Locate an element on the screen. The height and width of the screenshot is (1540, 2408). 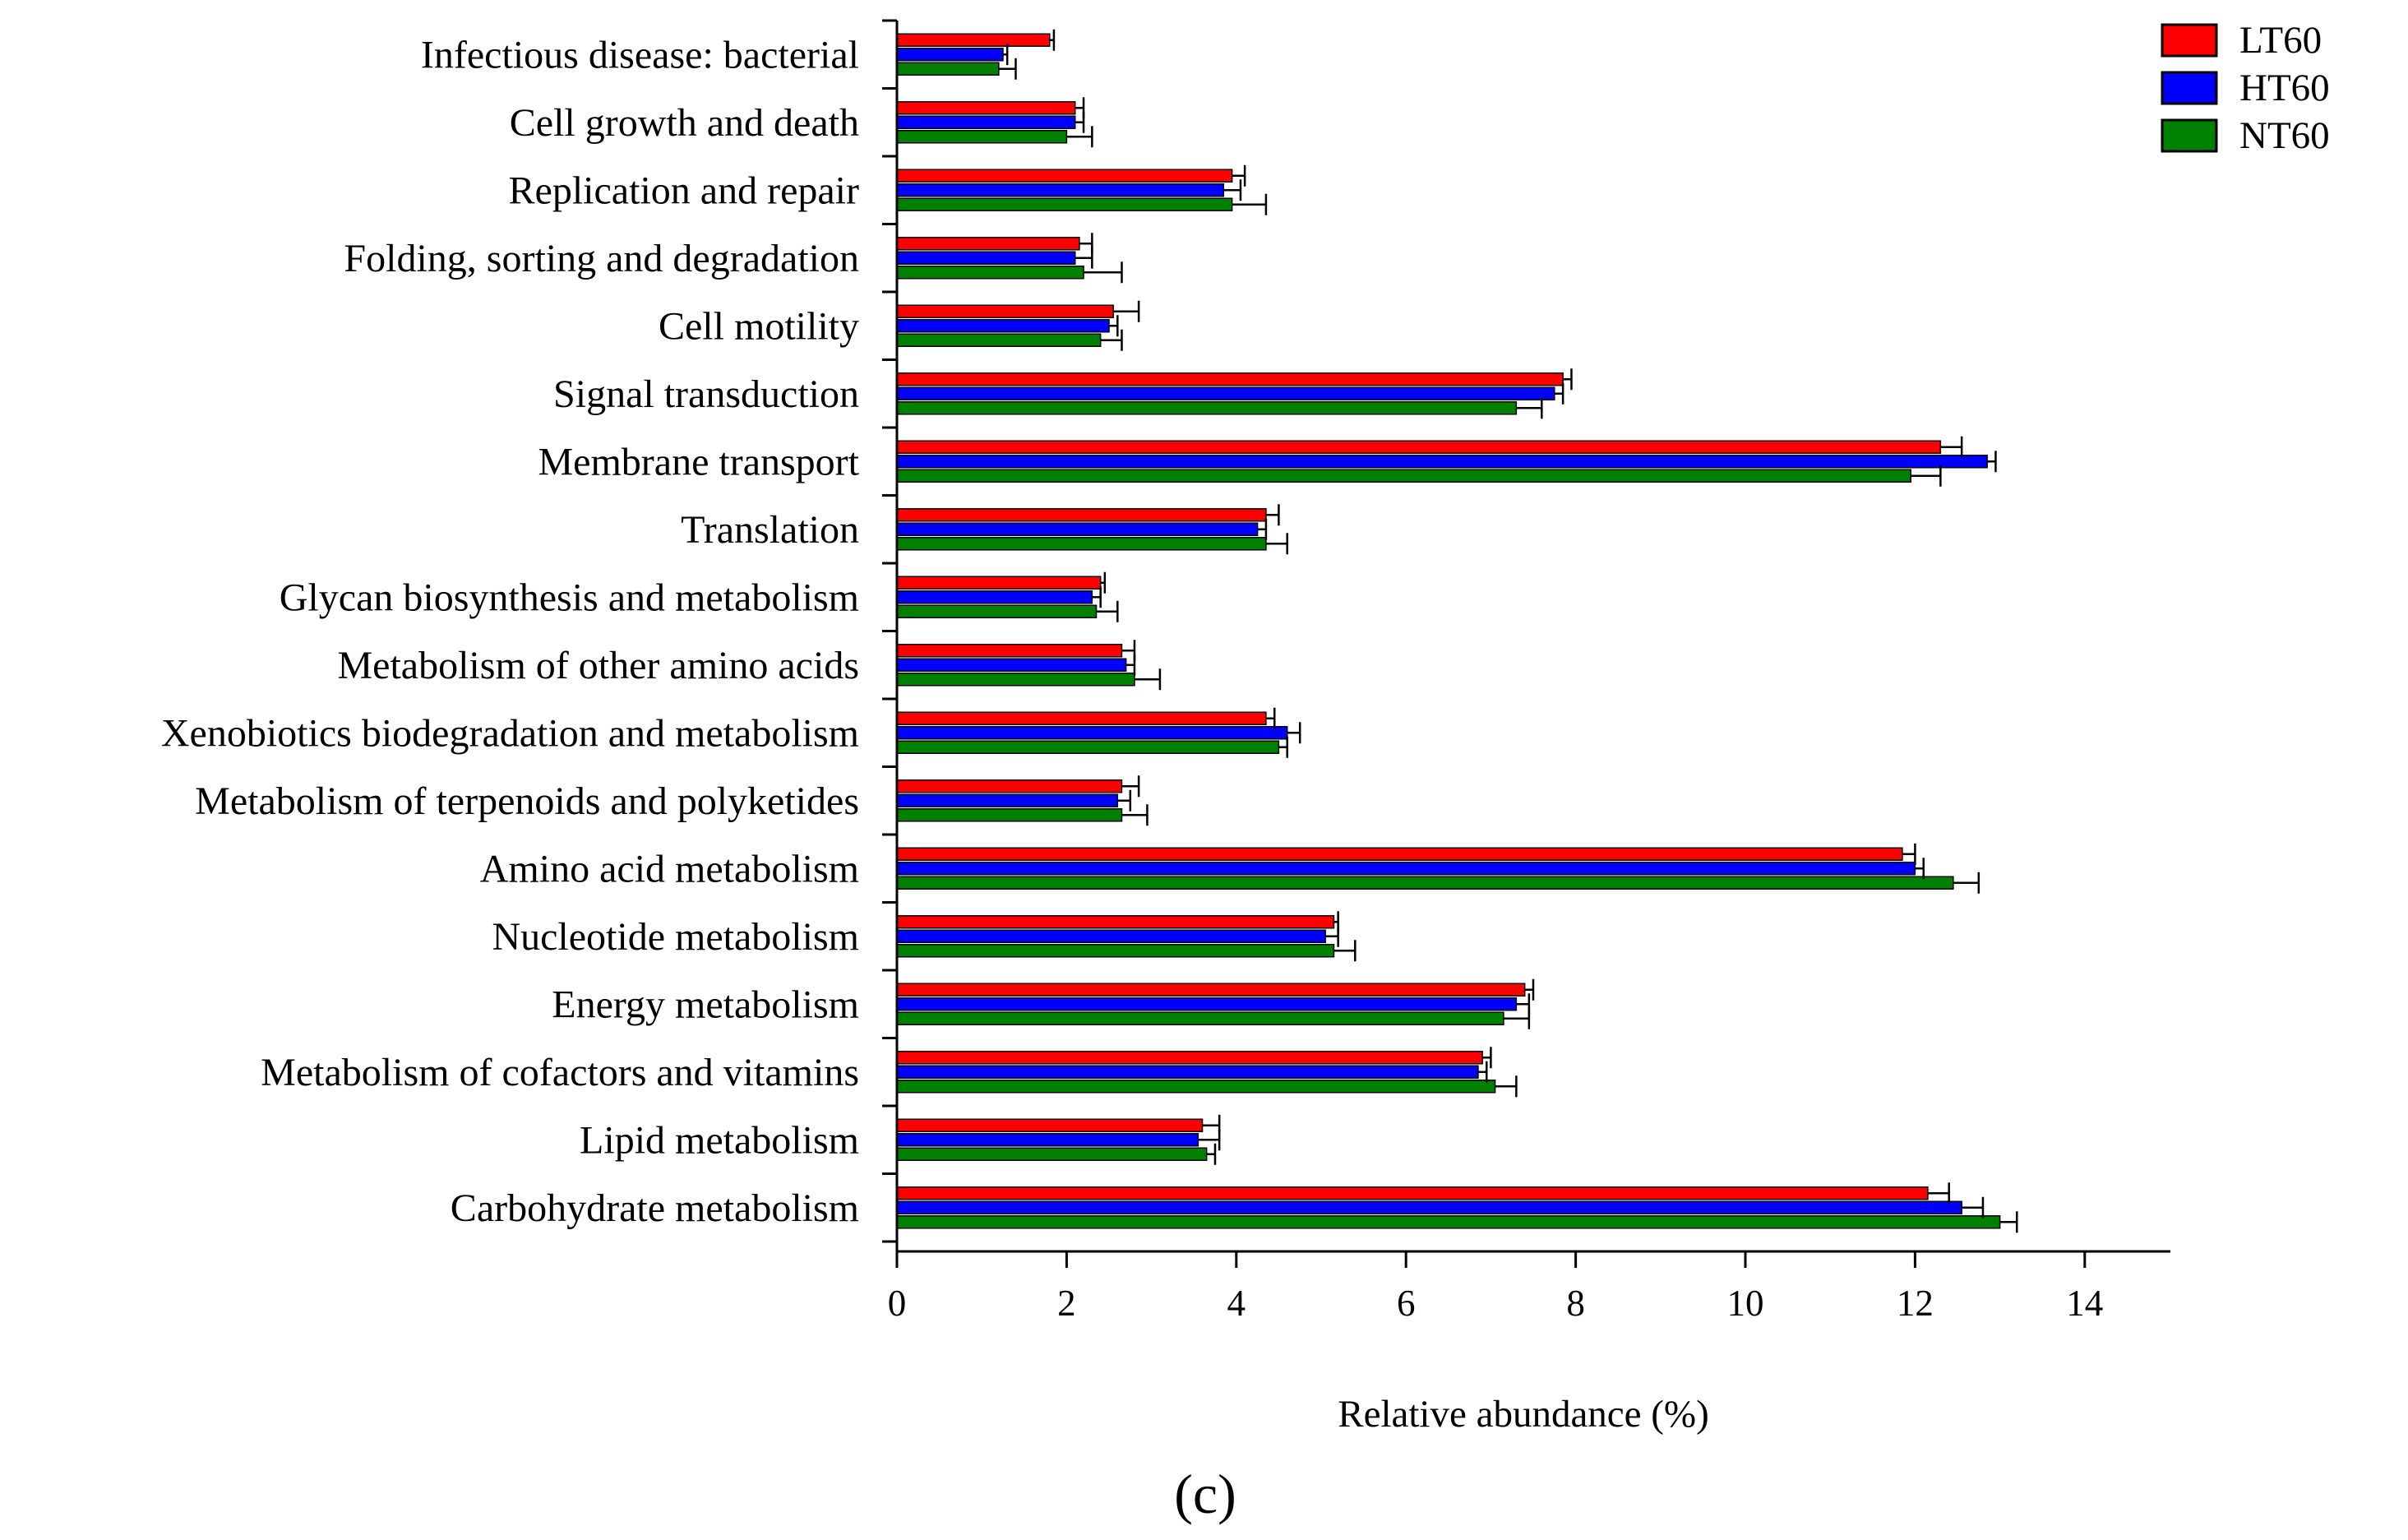
x-tick-label: 2 is located at coordinates (1066, 1304).